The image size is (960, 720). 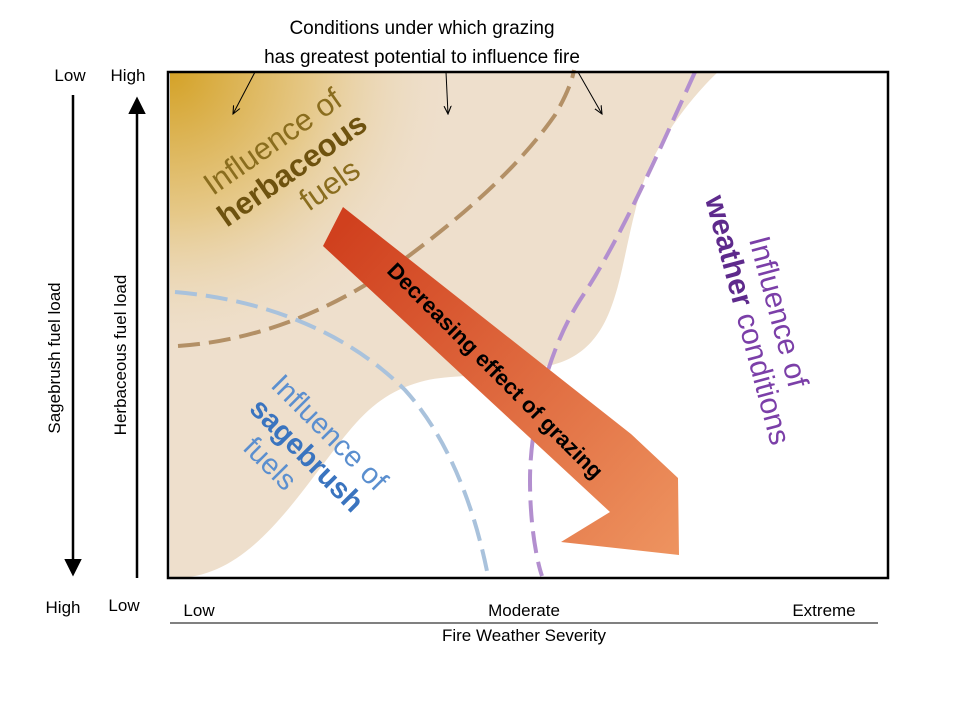 What do you see at coordinates (199, 610) in the screenshot?
I see `x-tick-low: Low` at bounding box center [199, 610].